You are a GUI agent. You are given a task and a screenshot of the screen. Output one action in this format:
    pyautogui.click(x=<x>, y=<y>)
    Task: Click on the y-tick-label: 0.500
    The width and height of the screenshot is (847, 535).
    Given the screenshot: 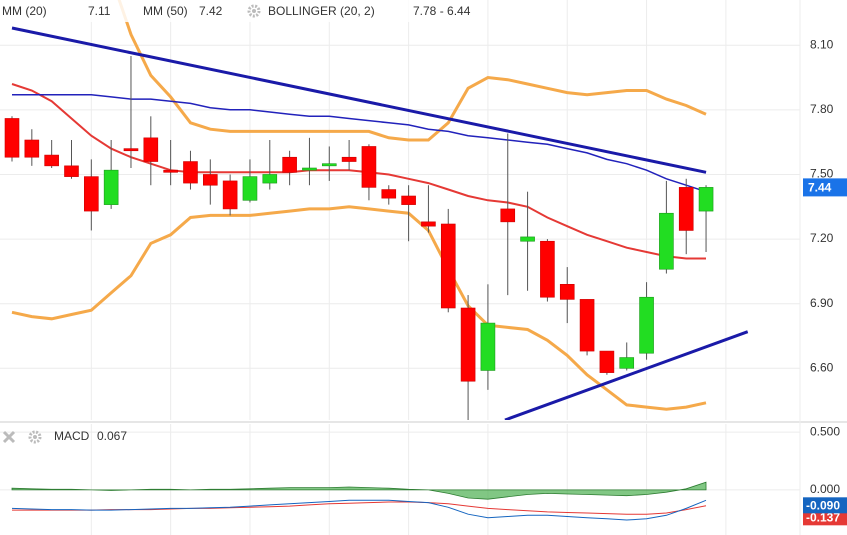 What is the action you would take?
    pyautogui.click(x=825, y=431)
    